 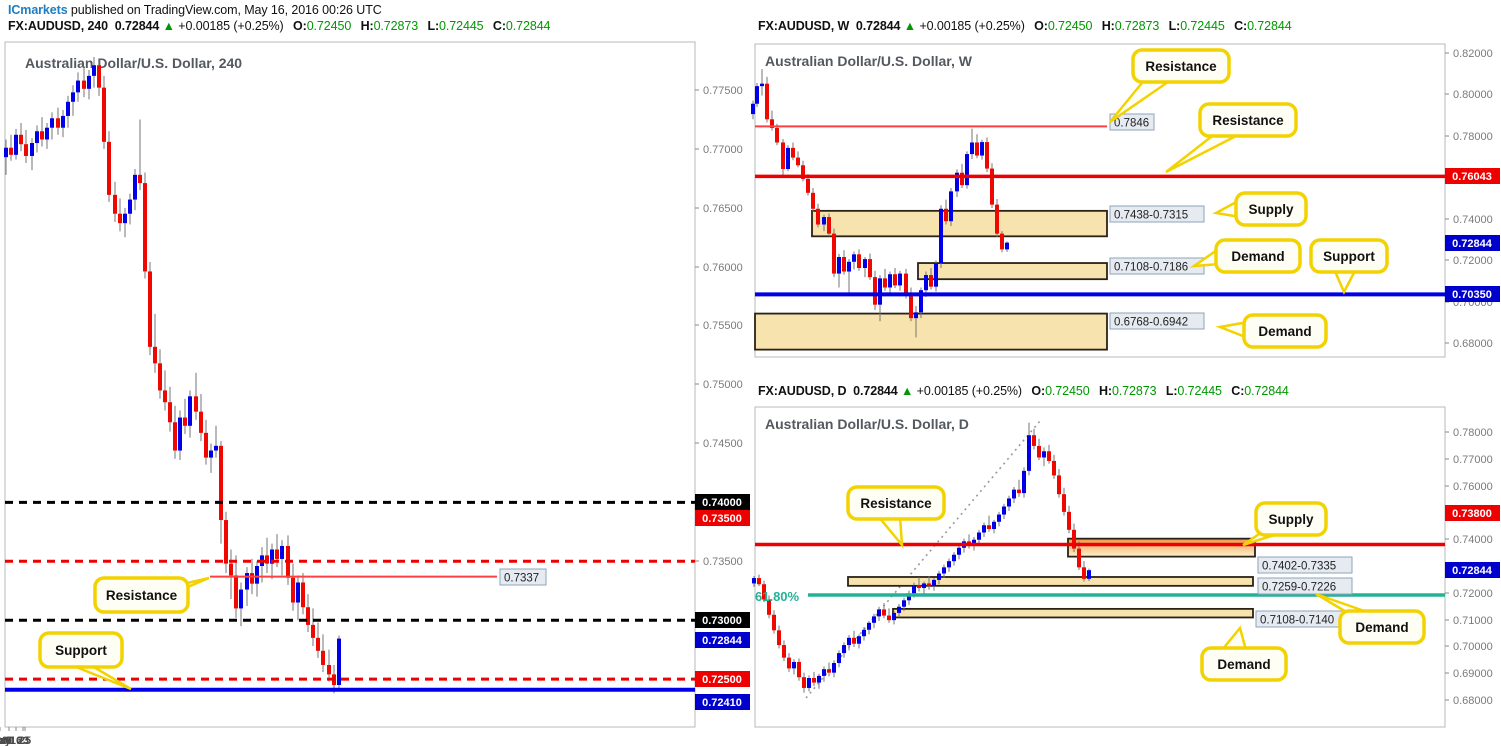 What do you see at coordinates (875, 391) in the screenshot?
I see `last-price: 0.72844` at bounding box center [875, 391].